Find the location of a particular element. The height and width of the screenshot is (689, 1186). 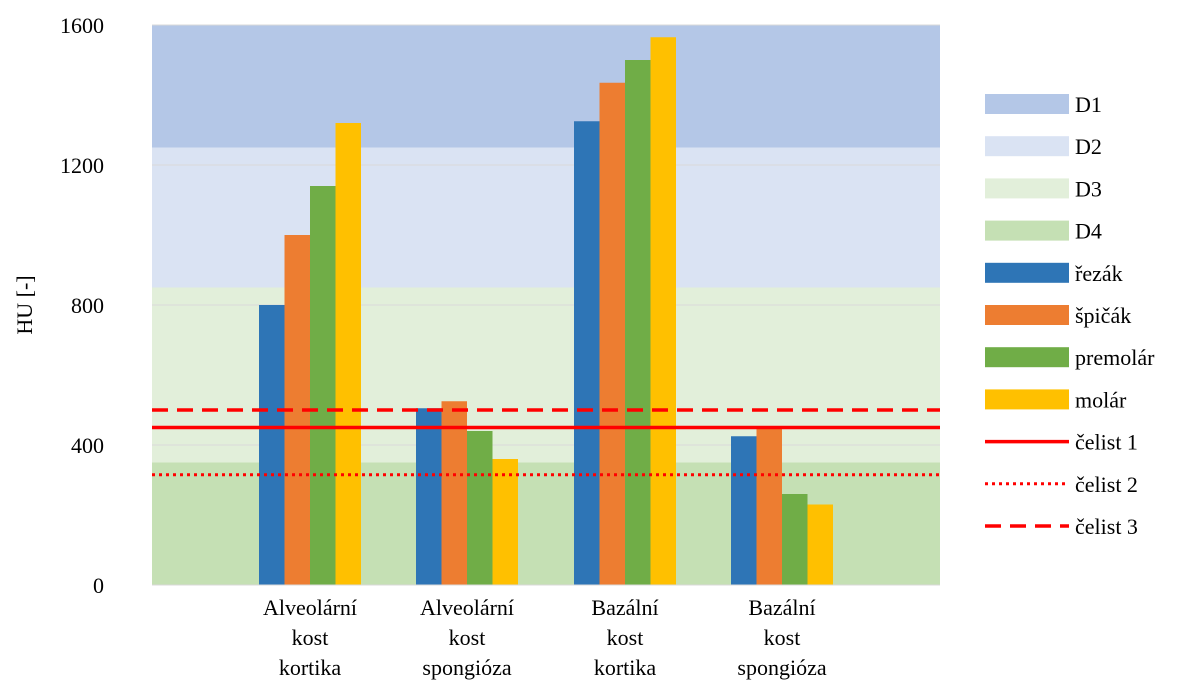

band-d1 is located at coordinates (546, 86).